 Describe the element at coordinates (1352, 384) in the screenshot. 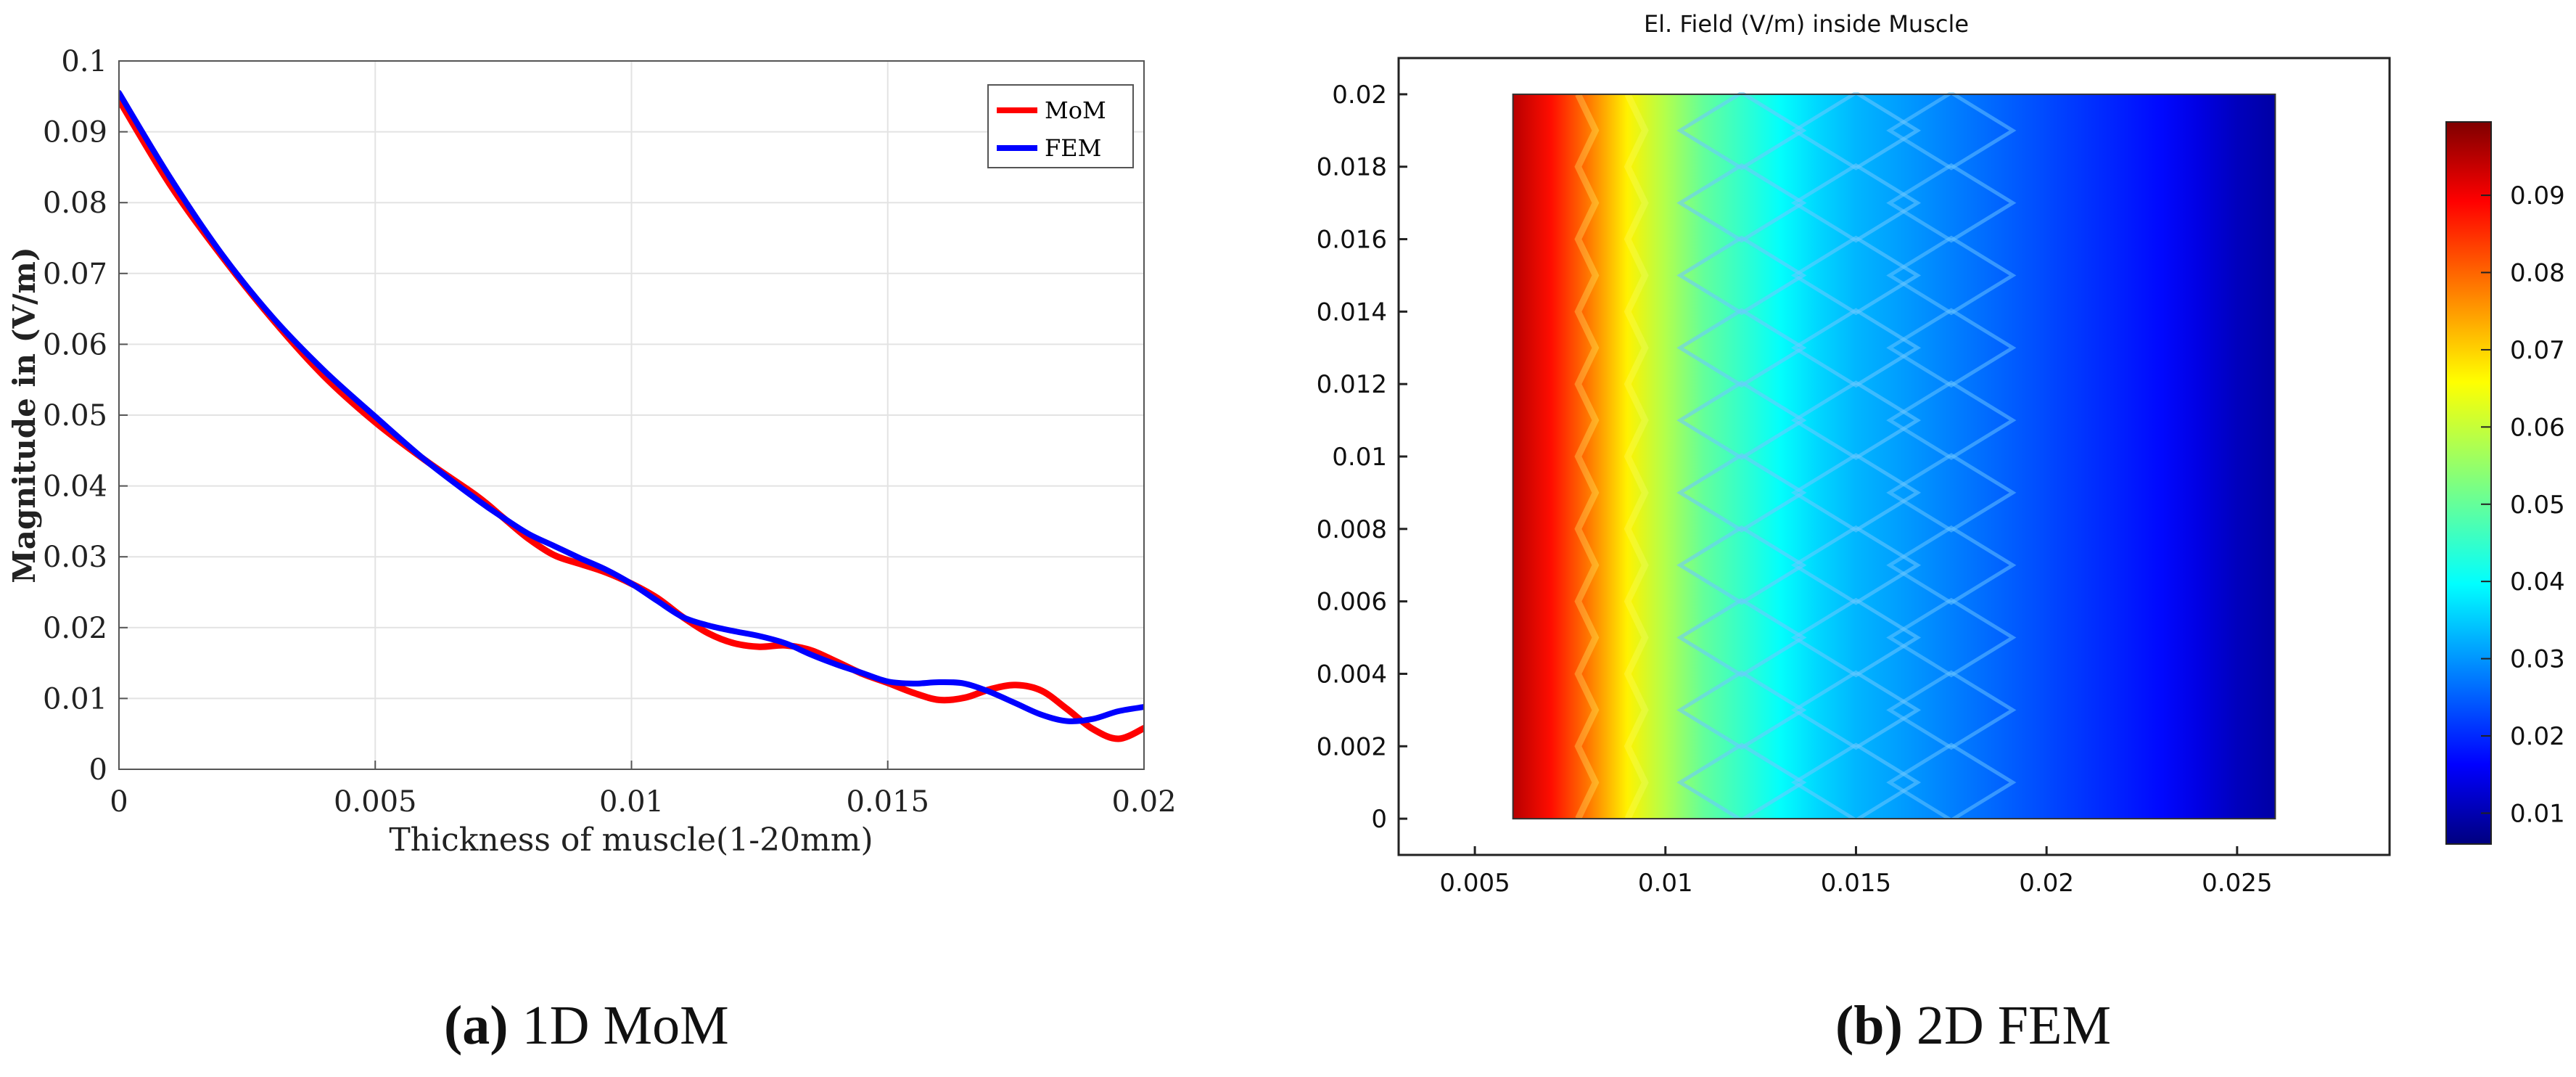

I see `y-tick-label: 0.012` at that location.